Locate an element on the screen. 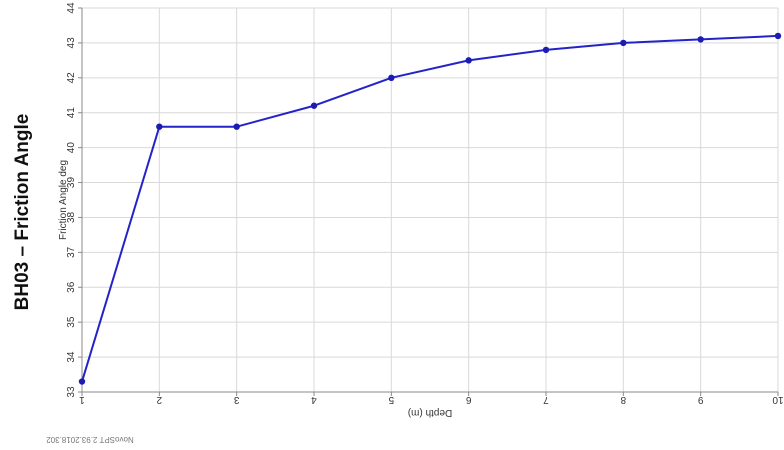 Image resolution: width=784 pixels, height=450 pixels. y-tick-label: 43 is located at coordinates (71, 43).